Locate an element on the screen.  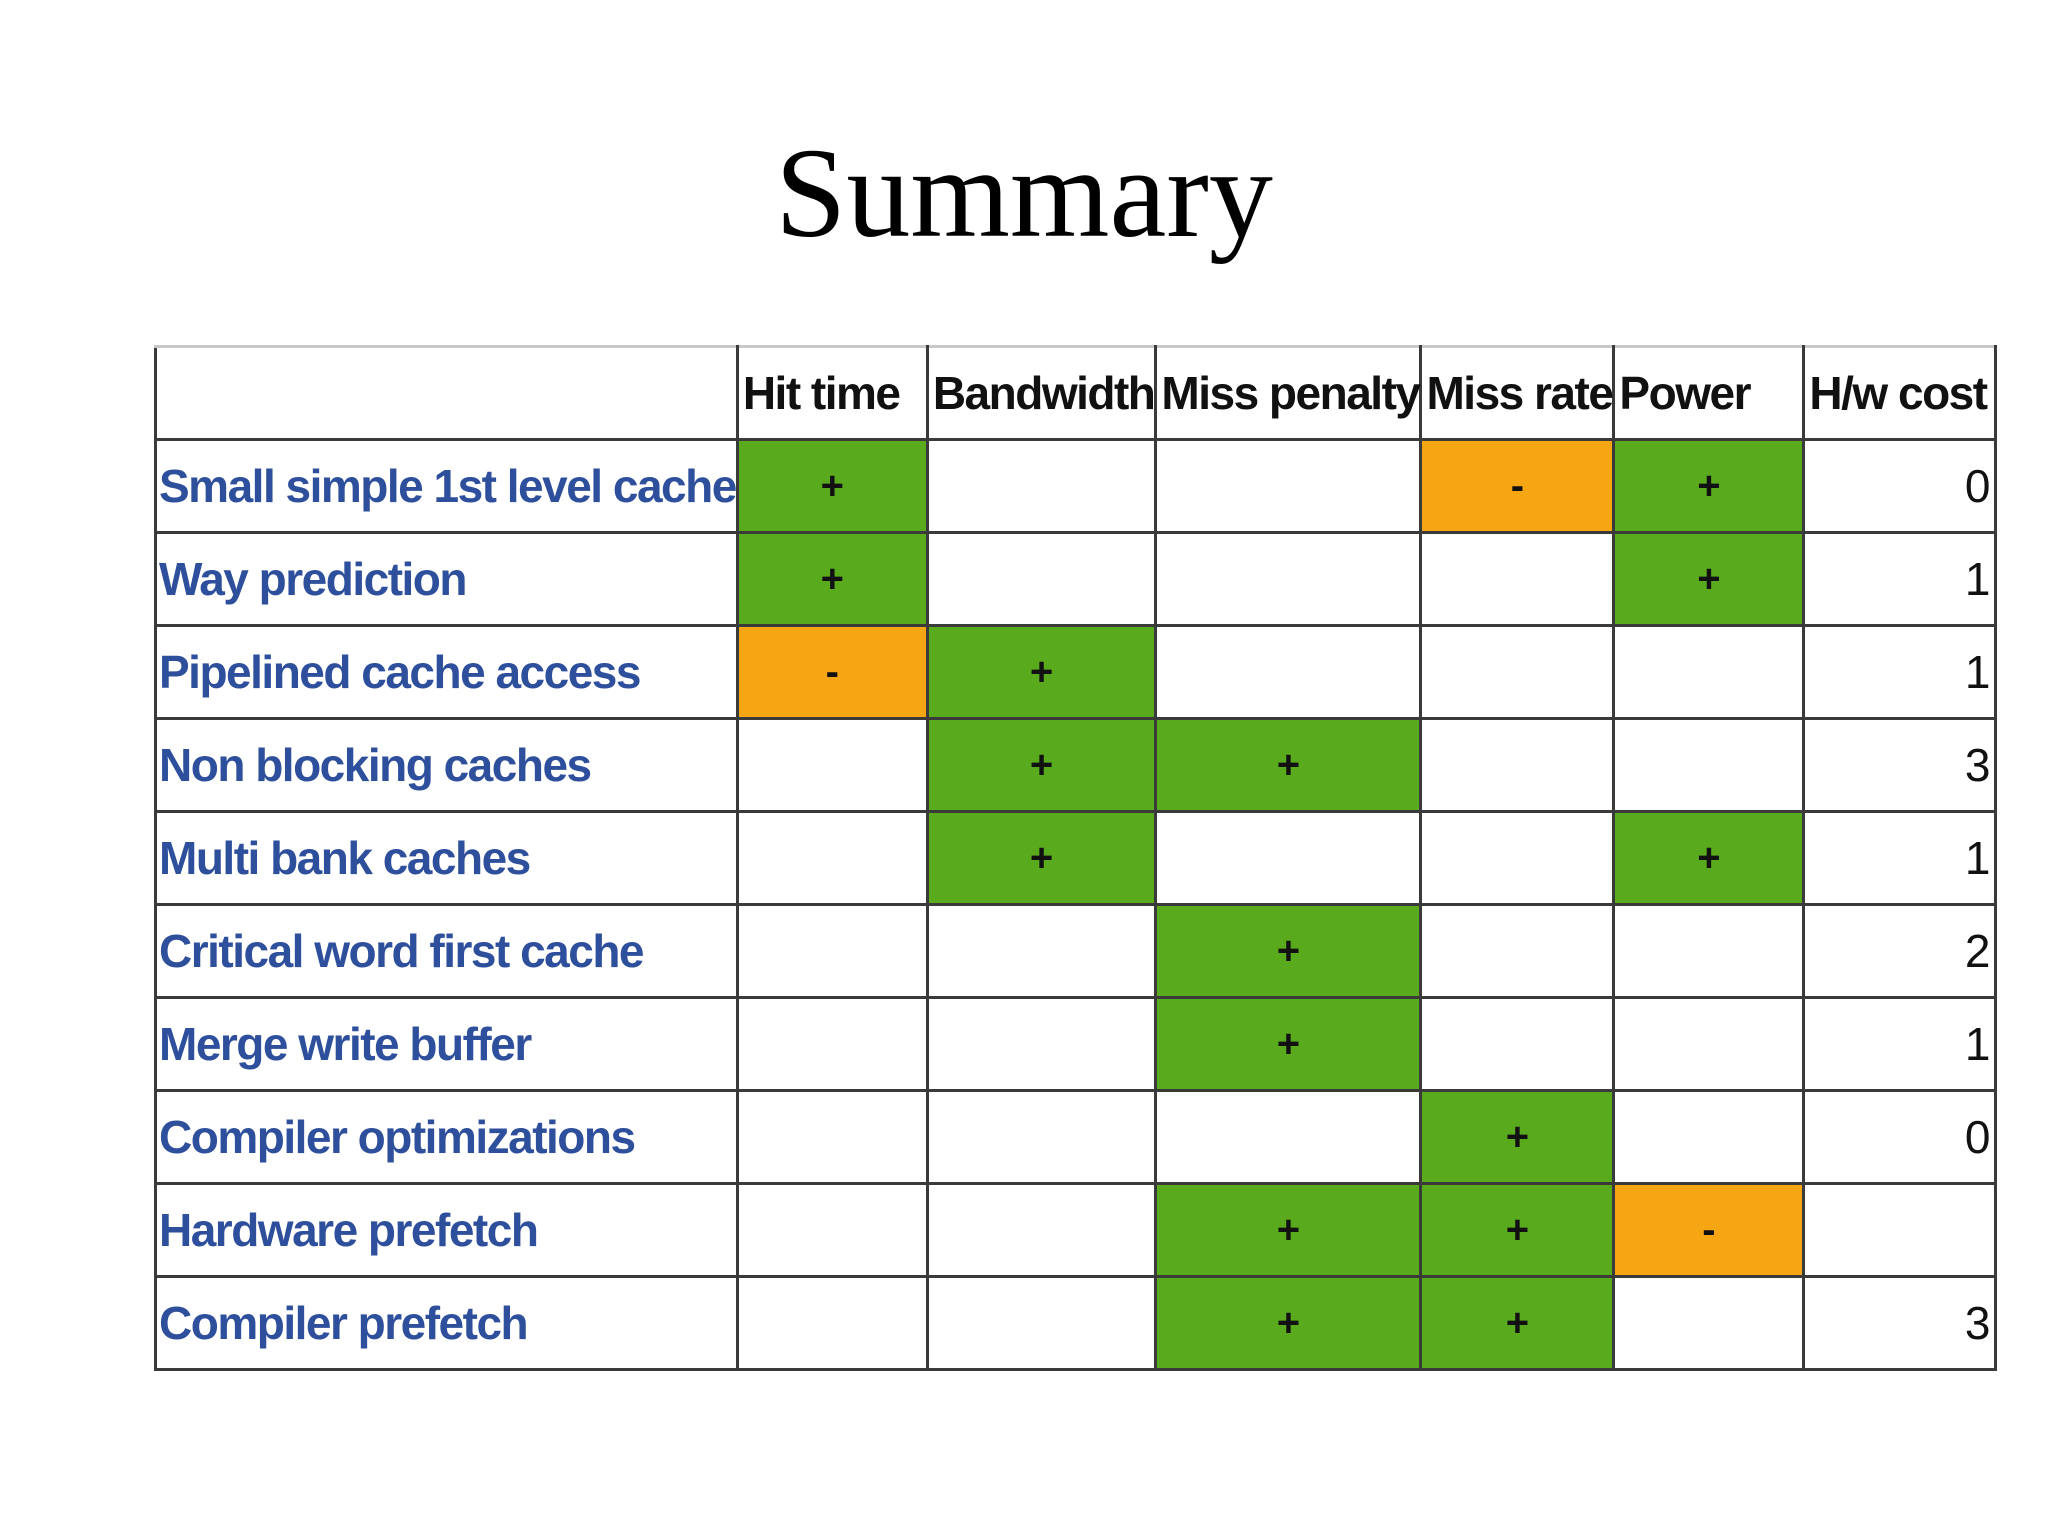
row-label: Hardware prefetch is located at coordinates (446, 1230).